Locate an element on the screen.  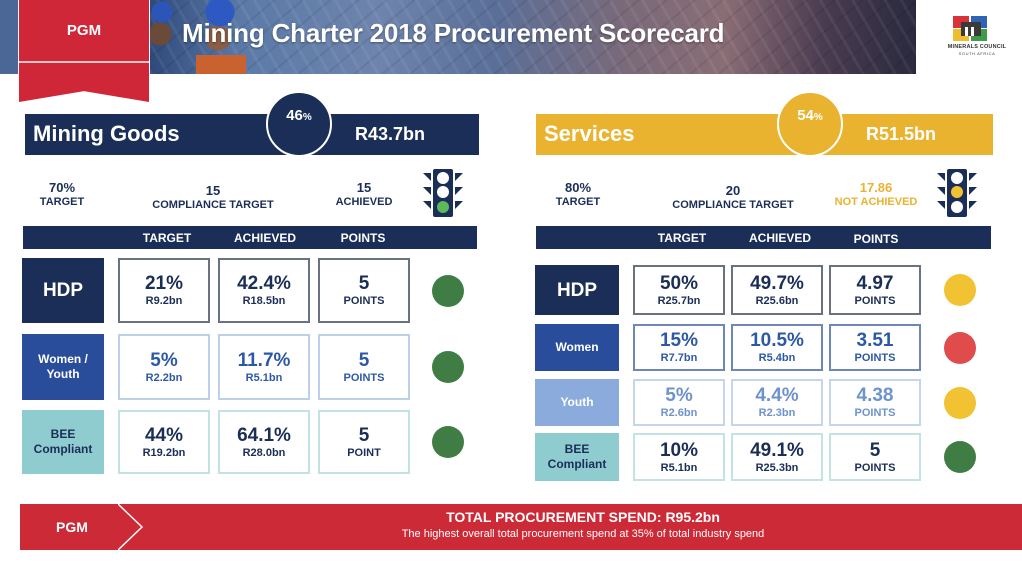
cell-value: 49.7% is located at coordinates (777, 283).